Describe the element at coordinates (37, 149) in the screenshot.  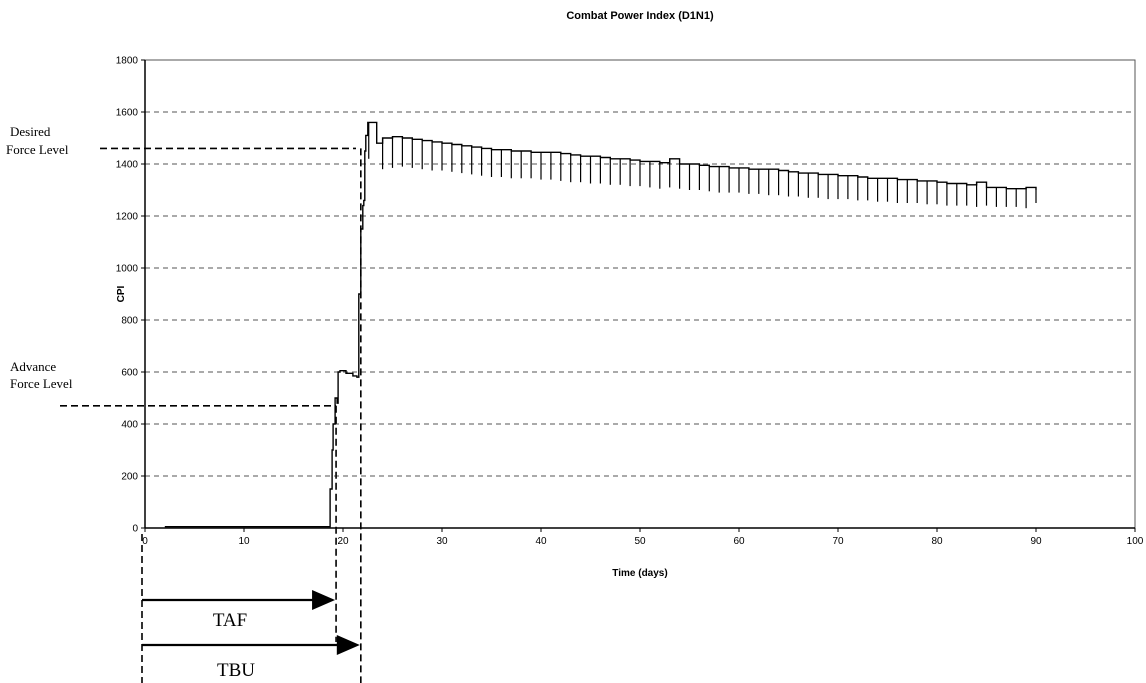
I see `desired-force-label-line2: Force Level` at that location.